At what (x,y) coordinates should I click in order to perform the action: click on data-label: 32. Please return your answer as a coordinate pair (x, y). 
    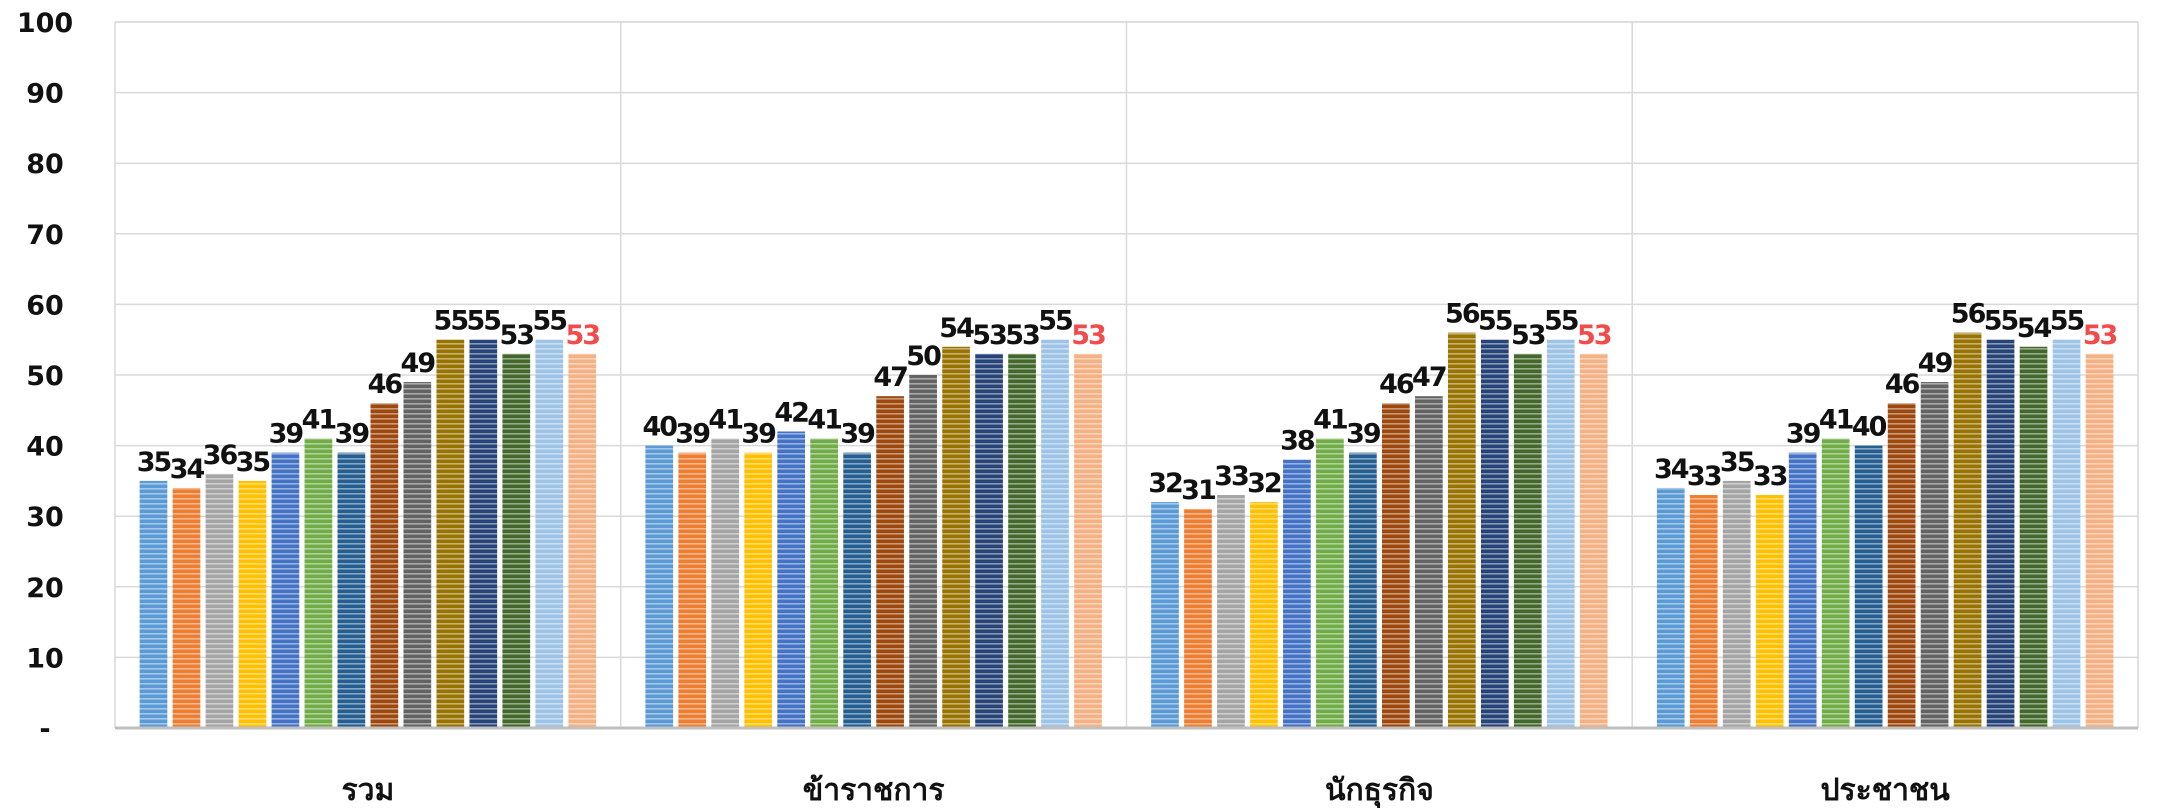
    Looking at the image, I should click on (1165, 483).